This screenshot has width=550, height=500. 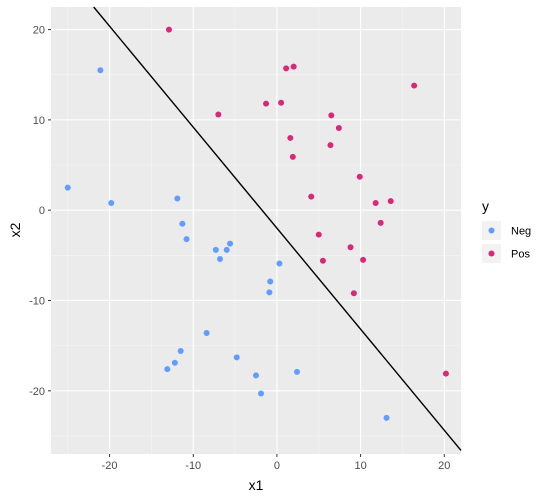 I want to click on y-axis-title: x2, so click(x=15, y=229).